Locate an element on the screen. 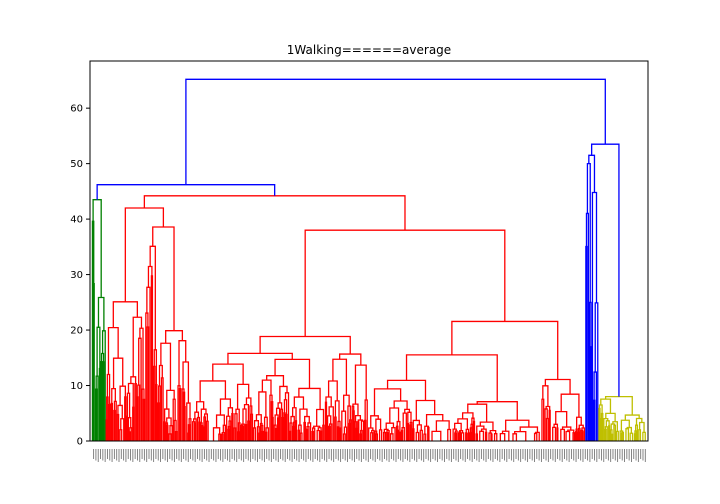 The height and width of the screenshot is (504, 720). y-axis: 0 10 20 30 40 50 60 is located at coordinates (80, 276).